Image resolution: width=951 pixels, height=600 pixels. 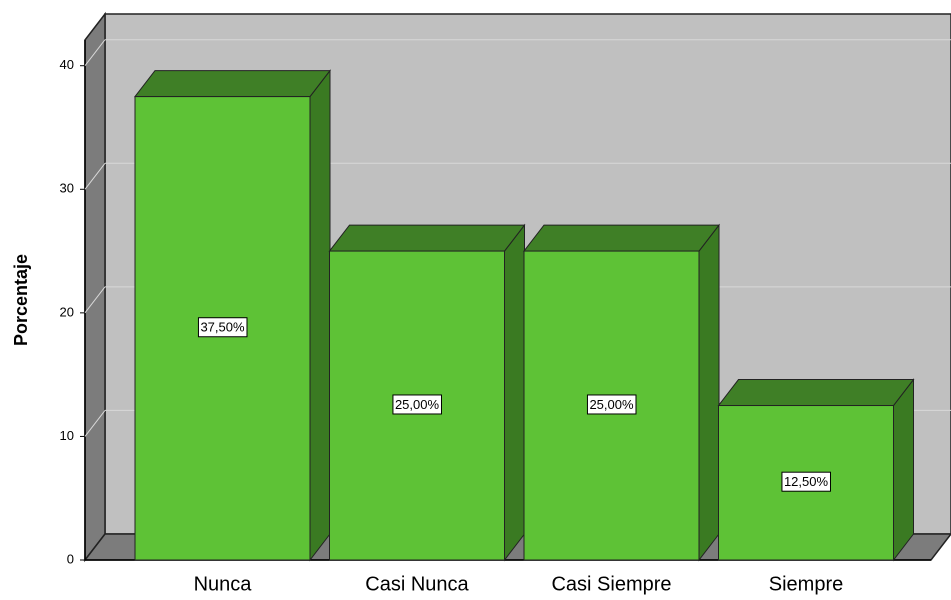 I want to click on x-tick-label: Casi Siempre, so click(x=611, y=584).